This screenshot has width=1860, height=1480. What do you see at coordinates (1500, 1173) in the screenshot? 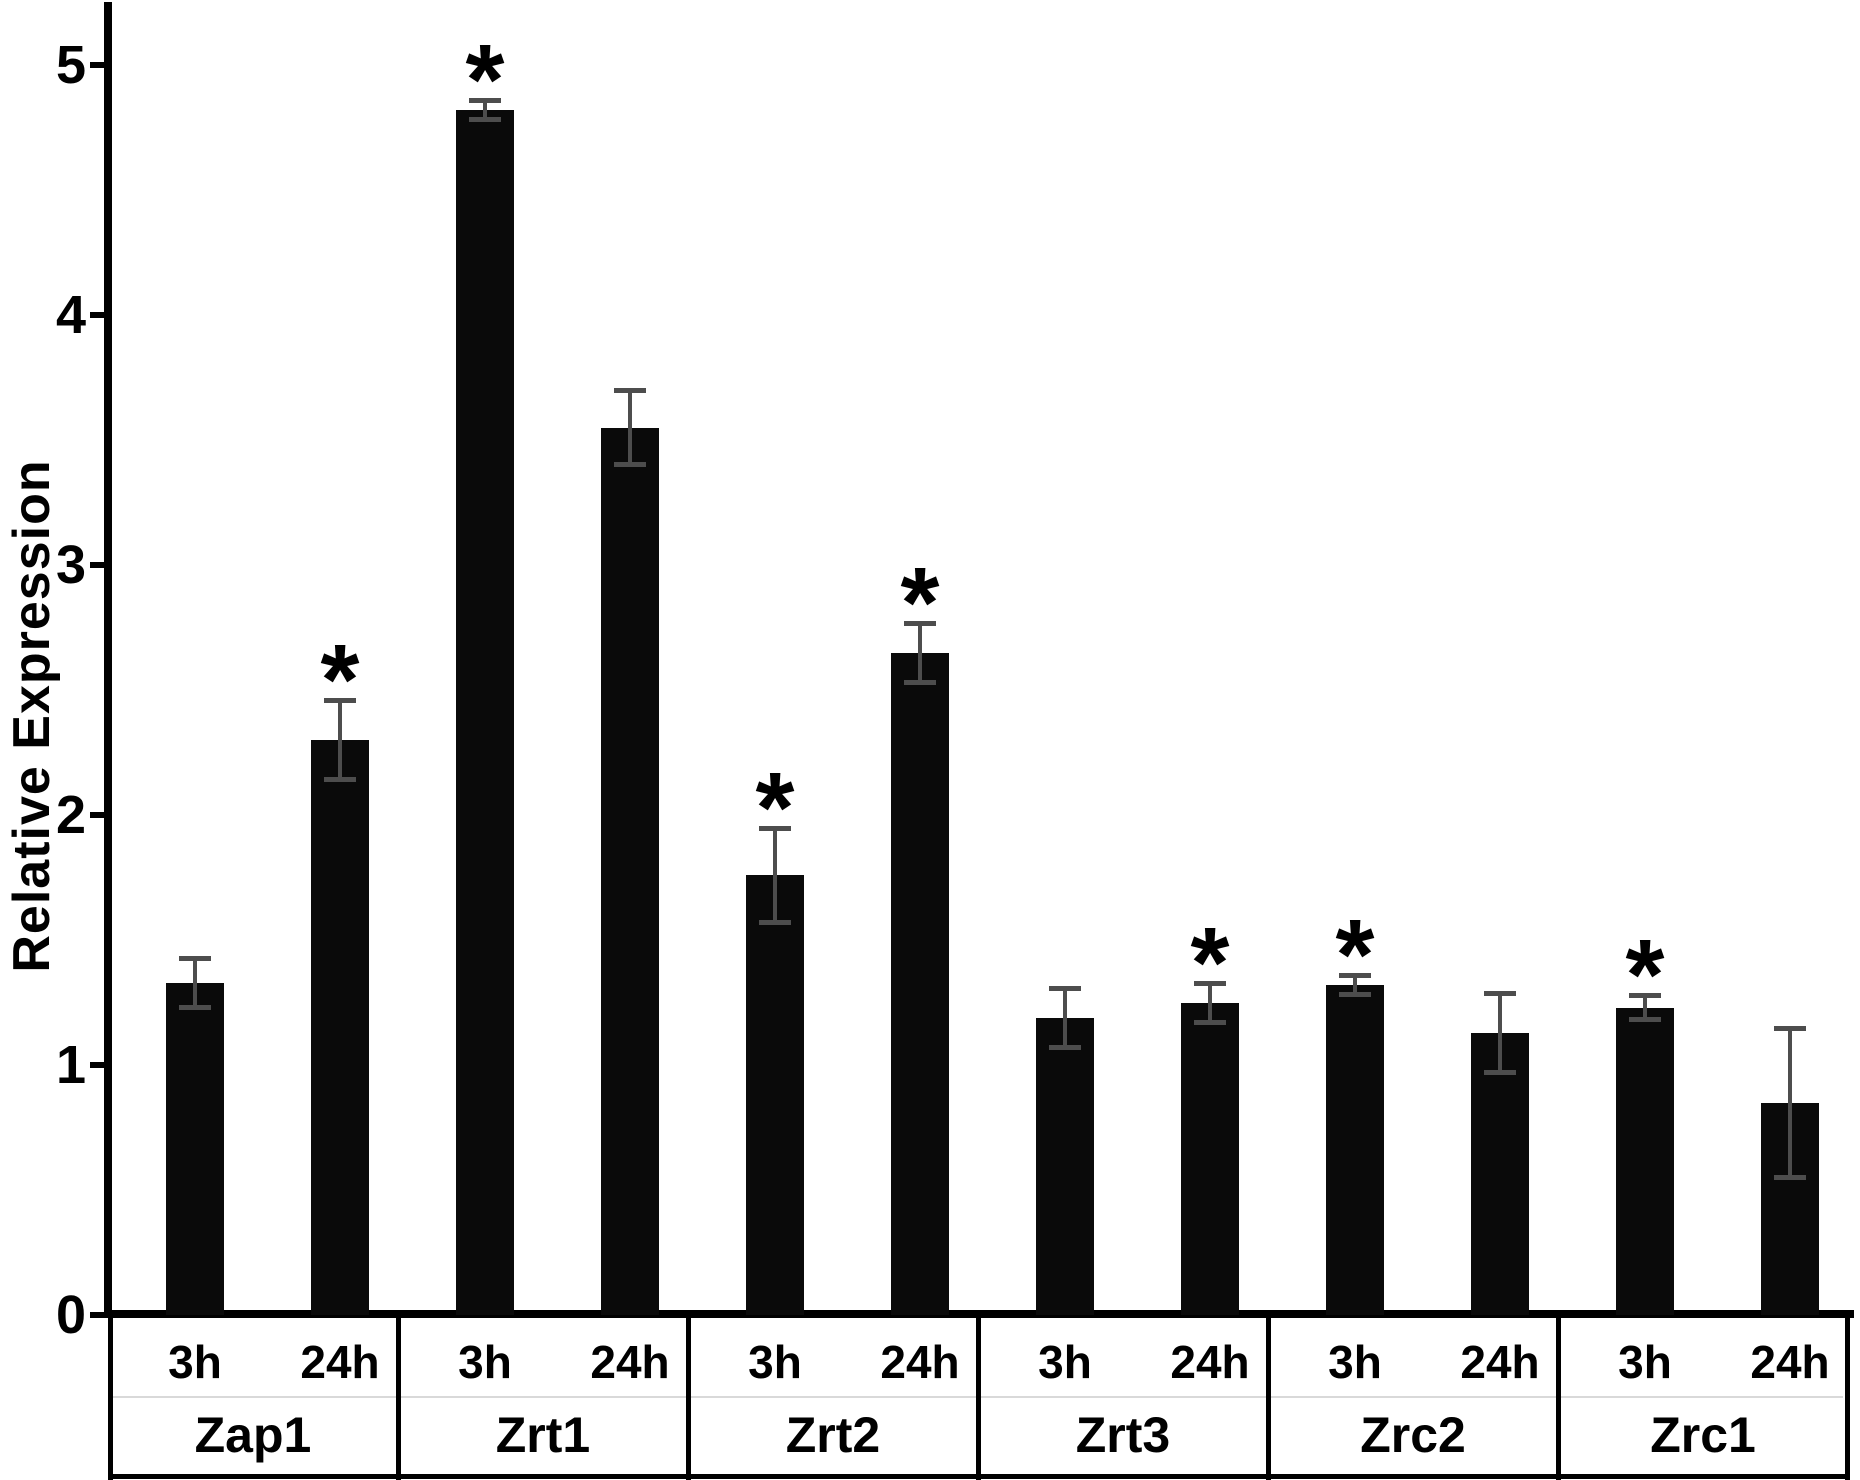
I see `bar-zrc2-24h` at bounding box center [1500, 1173].